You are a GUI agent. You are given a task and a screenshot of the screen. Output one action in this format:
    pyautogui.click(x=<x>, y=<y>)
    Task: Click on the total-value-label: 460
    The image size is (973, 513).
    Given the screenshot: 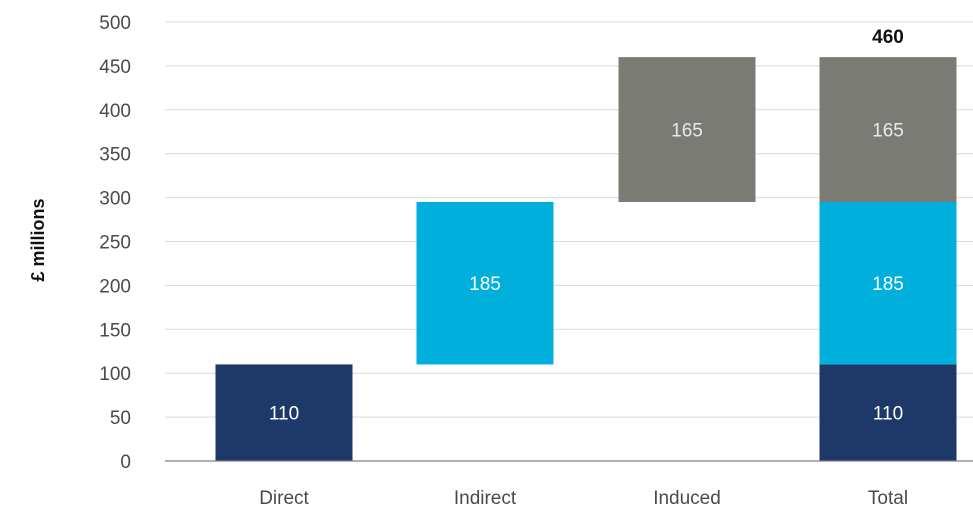 What is the action you would take?
    pyautogui.click(x=888, y=37)
    